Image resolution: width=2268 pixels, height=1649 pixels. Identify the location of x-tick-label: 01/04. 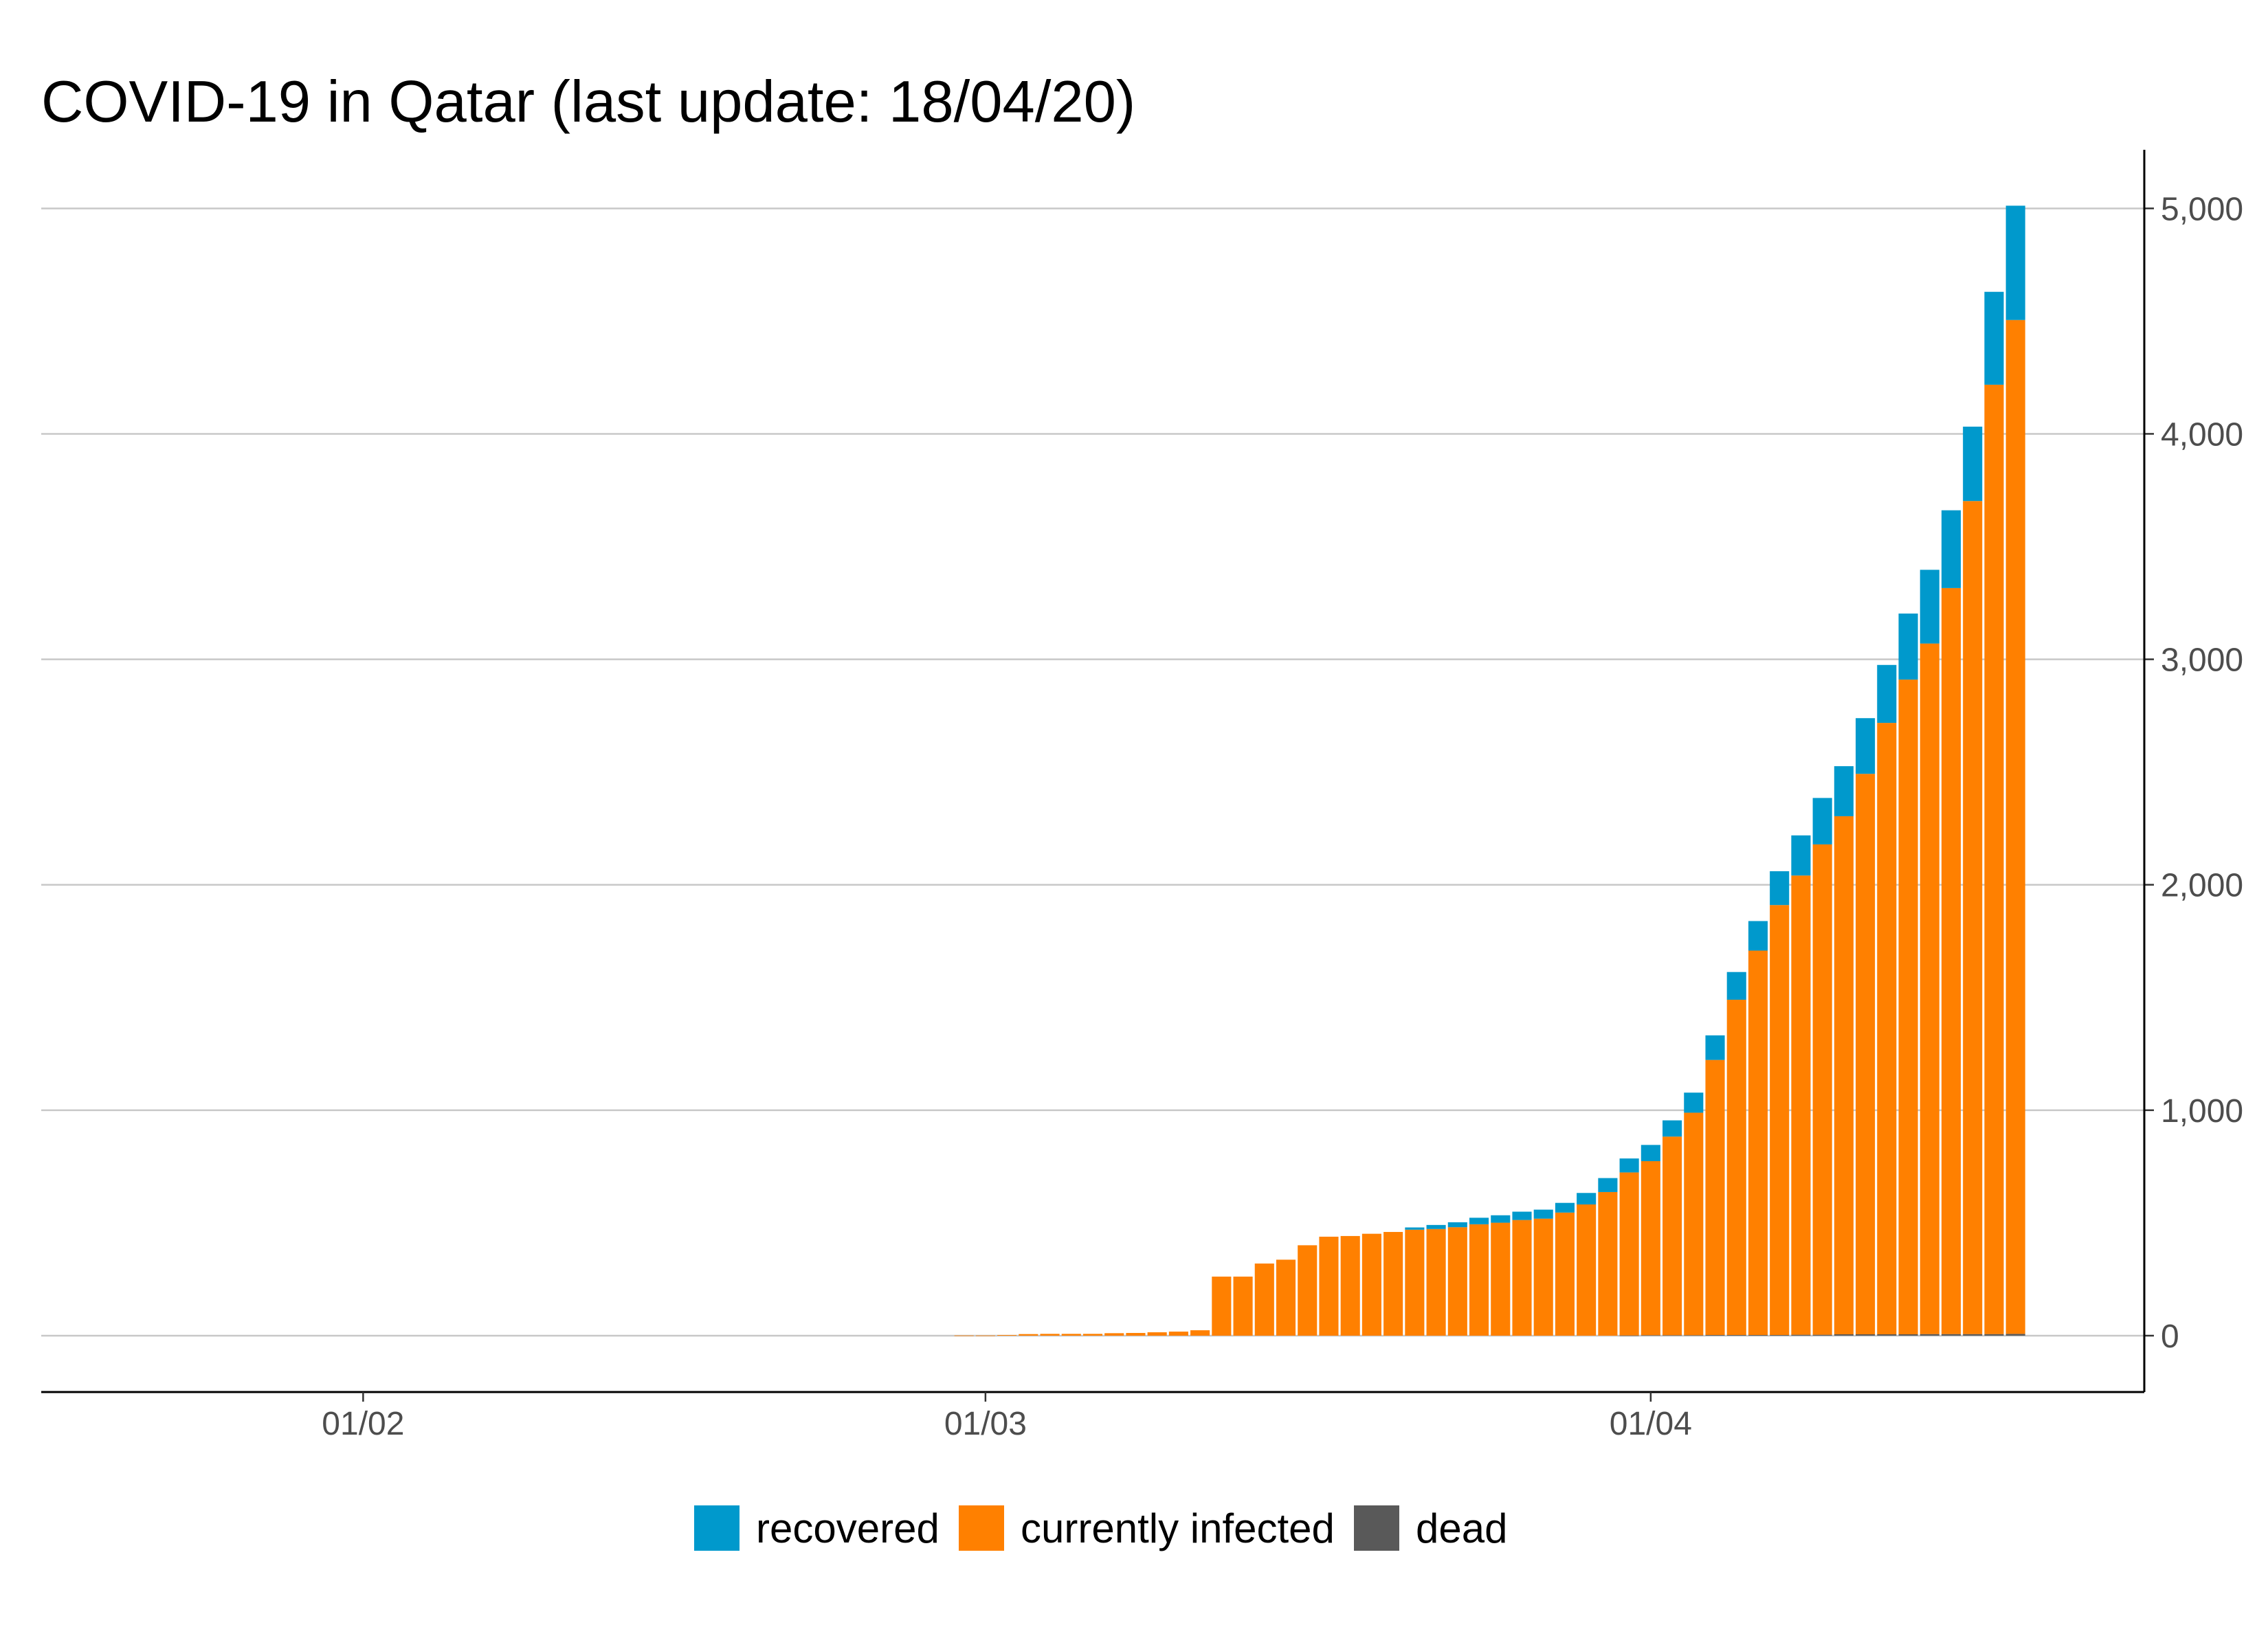
(1651, 1424).